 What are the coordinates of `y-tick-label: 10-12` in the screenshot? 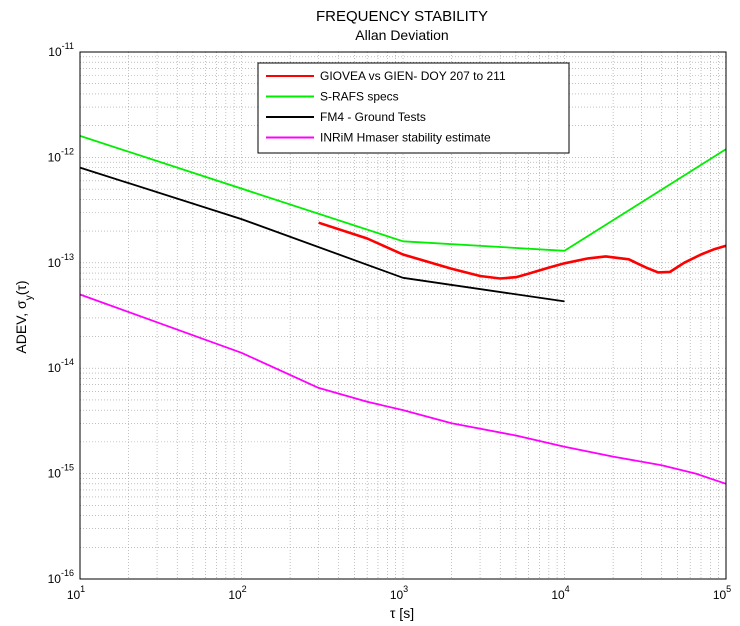 It's located at (61, 155).